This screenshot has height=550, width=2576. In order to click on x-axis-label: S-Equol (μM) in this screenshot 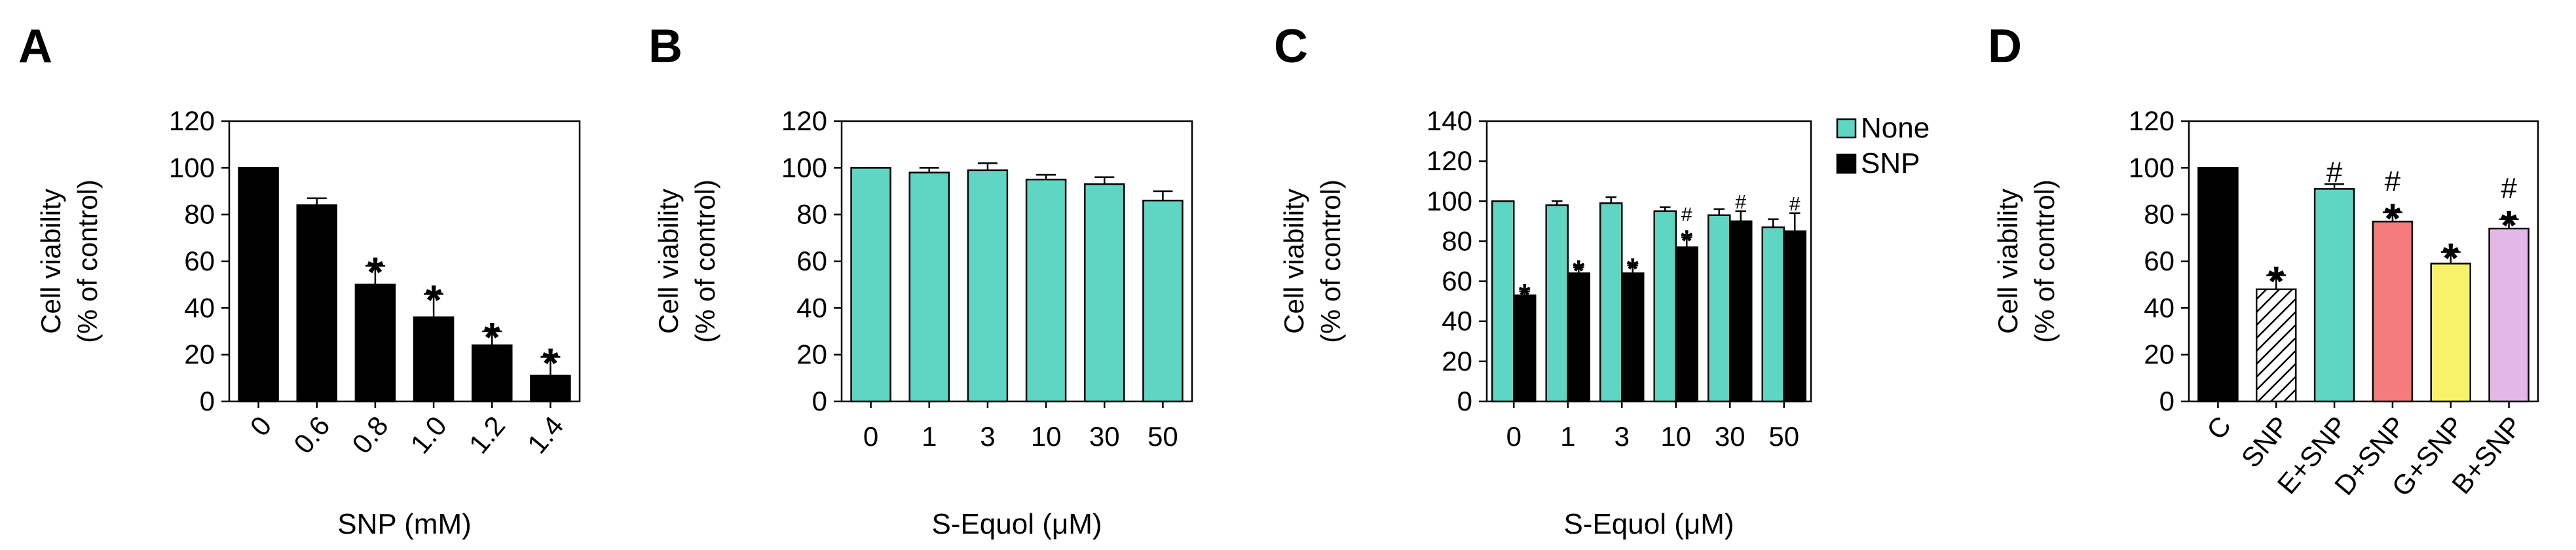, I will do `click(1648, 524)`.